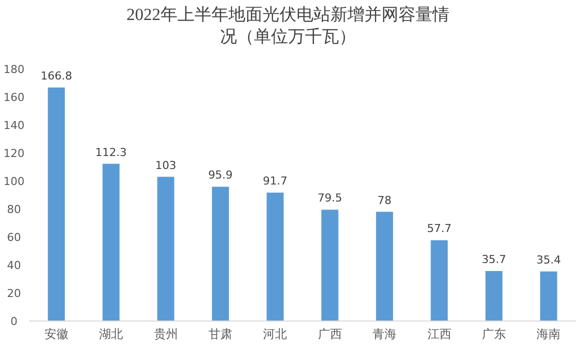 Image resolution: width=576 pixels, height=347 pixels. What do you see at coordinates (548, 259) in the screenshot?
I see `data-label: 35.4` at bounding box center [548, 259].